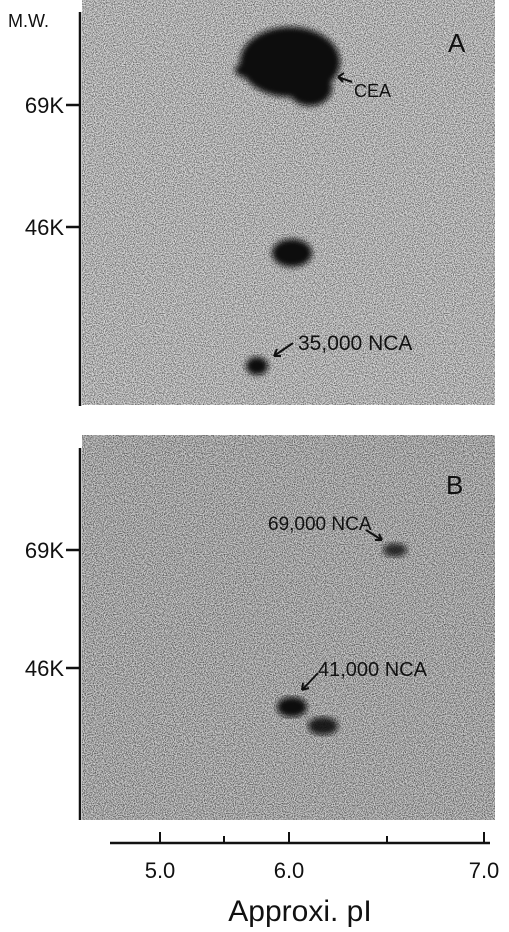  What do you see at coordinates (454, 485) in the screenshot?
I see `panel-label: B` at bounding box center [454, 485].